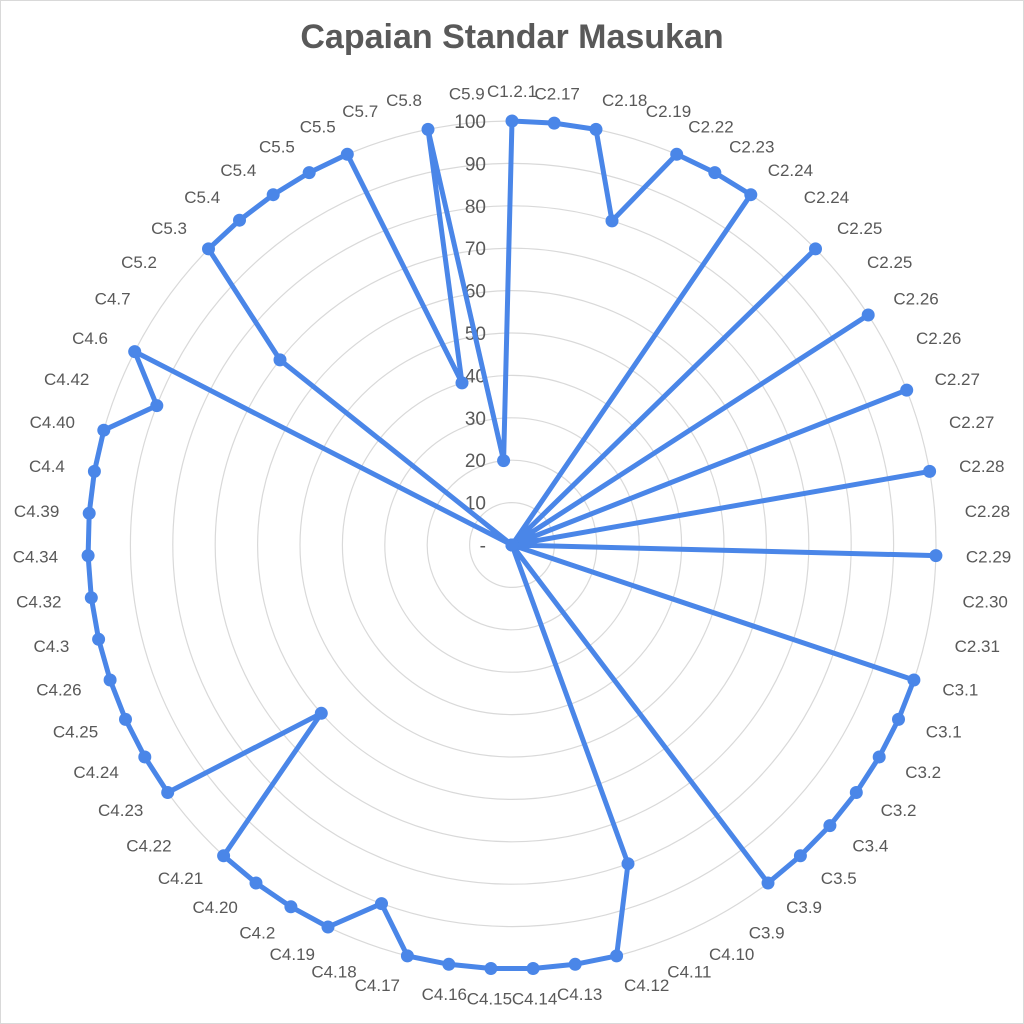  I want to click on category-label: C4.24, so click(95, 772).